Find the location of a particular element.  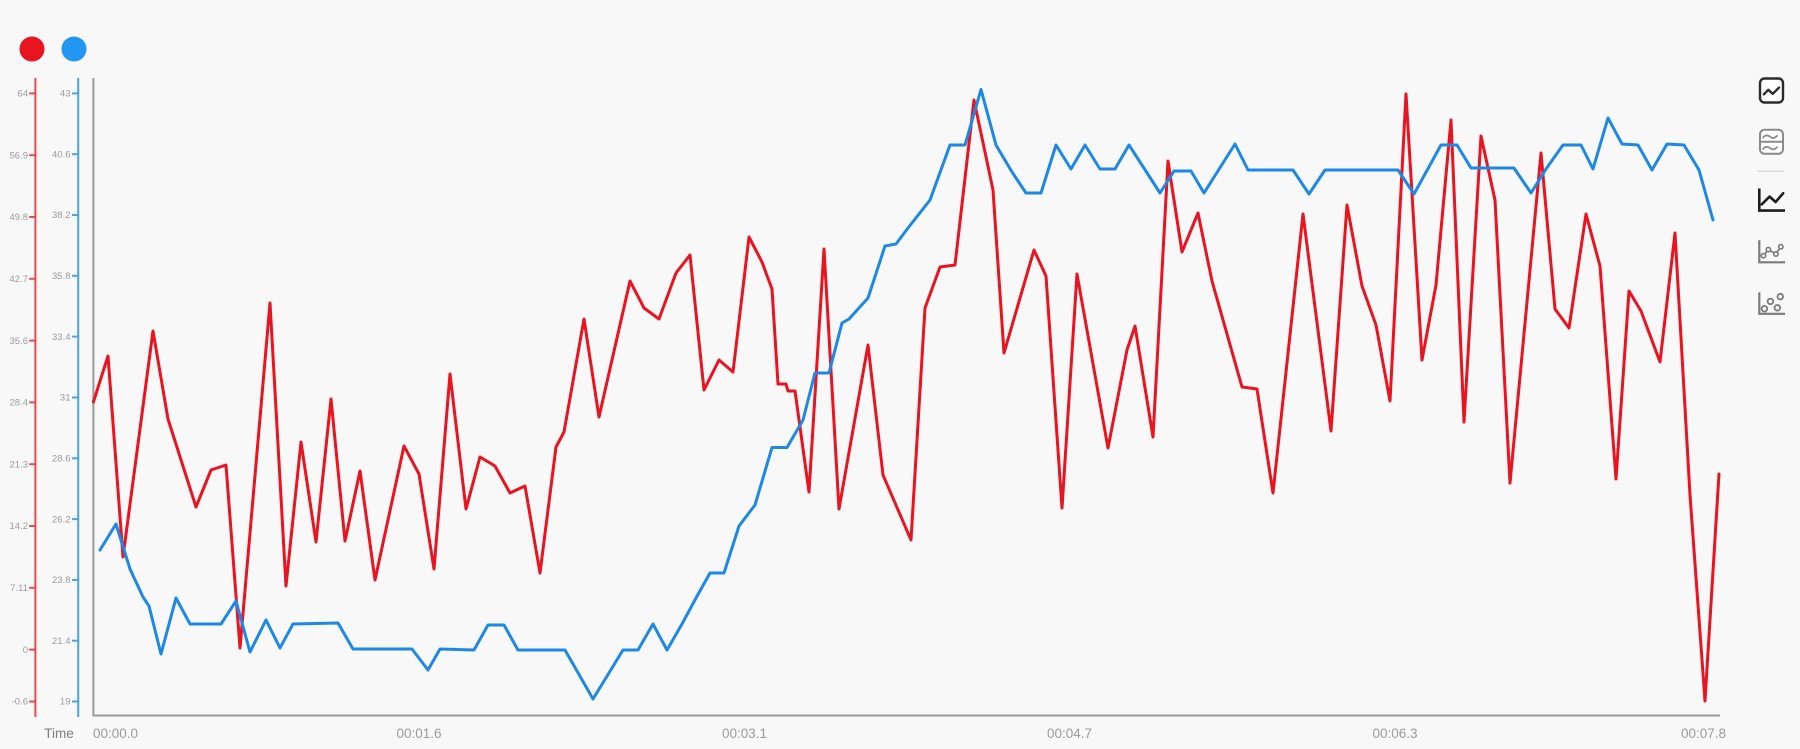

svg-text: 28.4 is located at coordinates (19, 403).